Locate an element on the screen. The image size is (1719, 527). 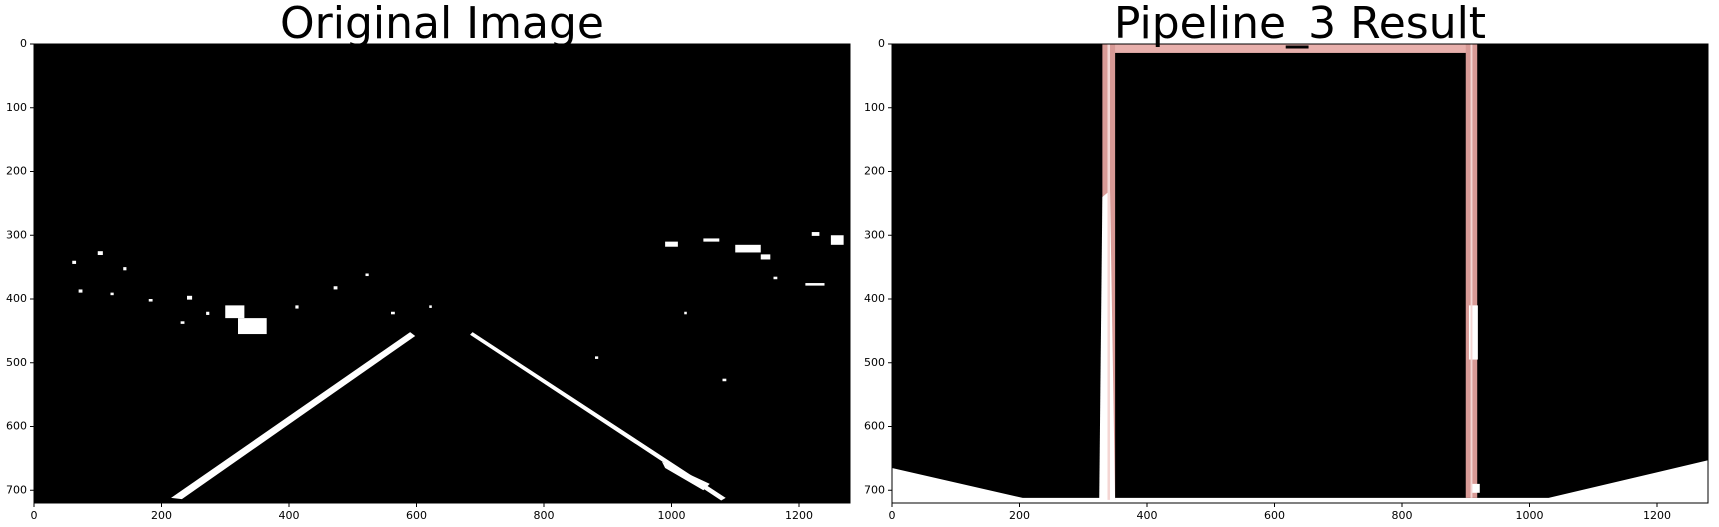
chart-title: Original Image is located at coordinates (442, 24).